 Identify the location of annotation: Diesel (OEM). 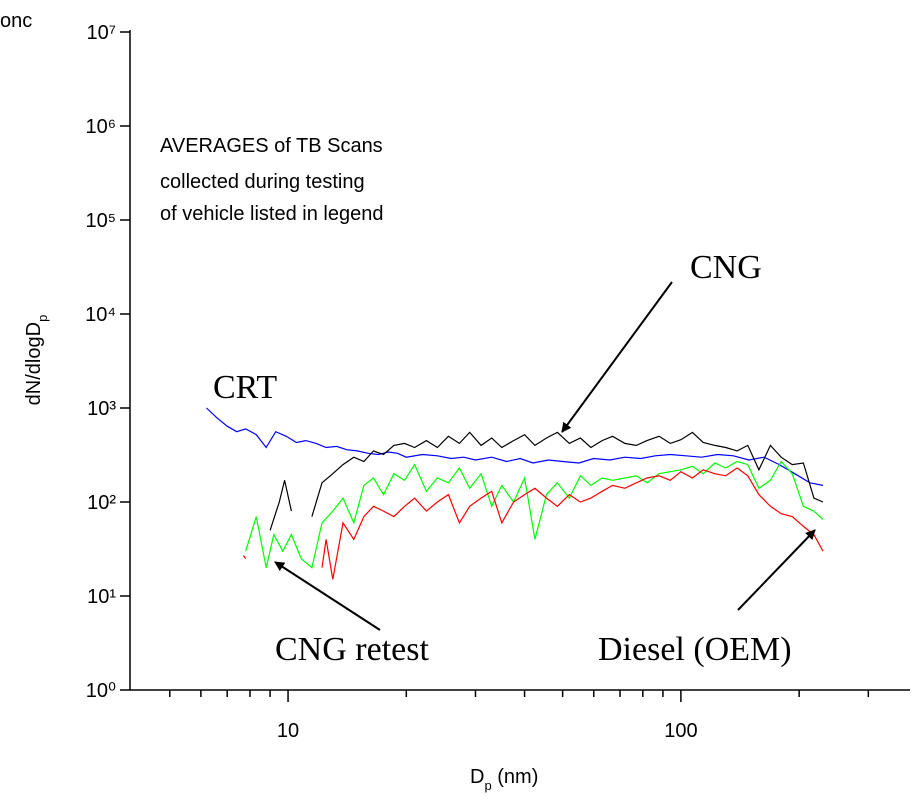
(695, 649).